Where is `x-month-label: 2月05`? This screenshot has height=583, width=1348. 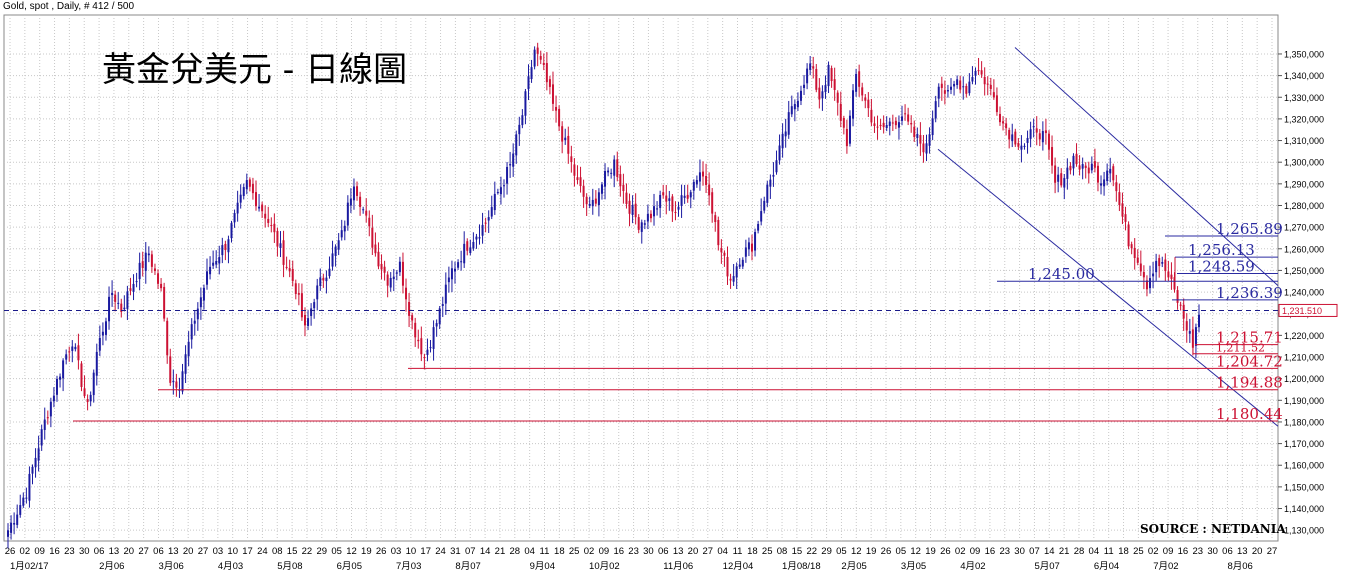 x-month-label: 2月05 is located at coordinates (853, 566).